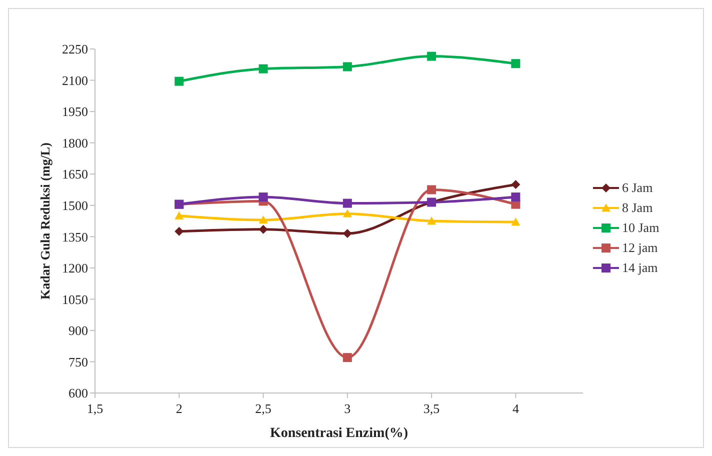 The image size is (712, 456). What do you see at coordinates (75, 49) in the screenshot?
I see `y-tick-label: 2250` at bounding box center [75, 49].